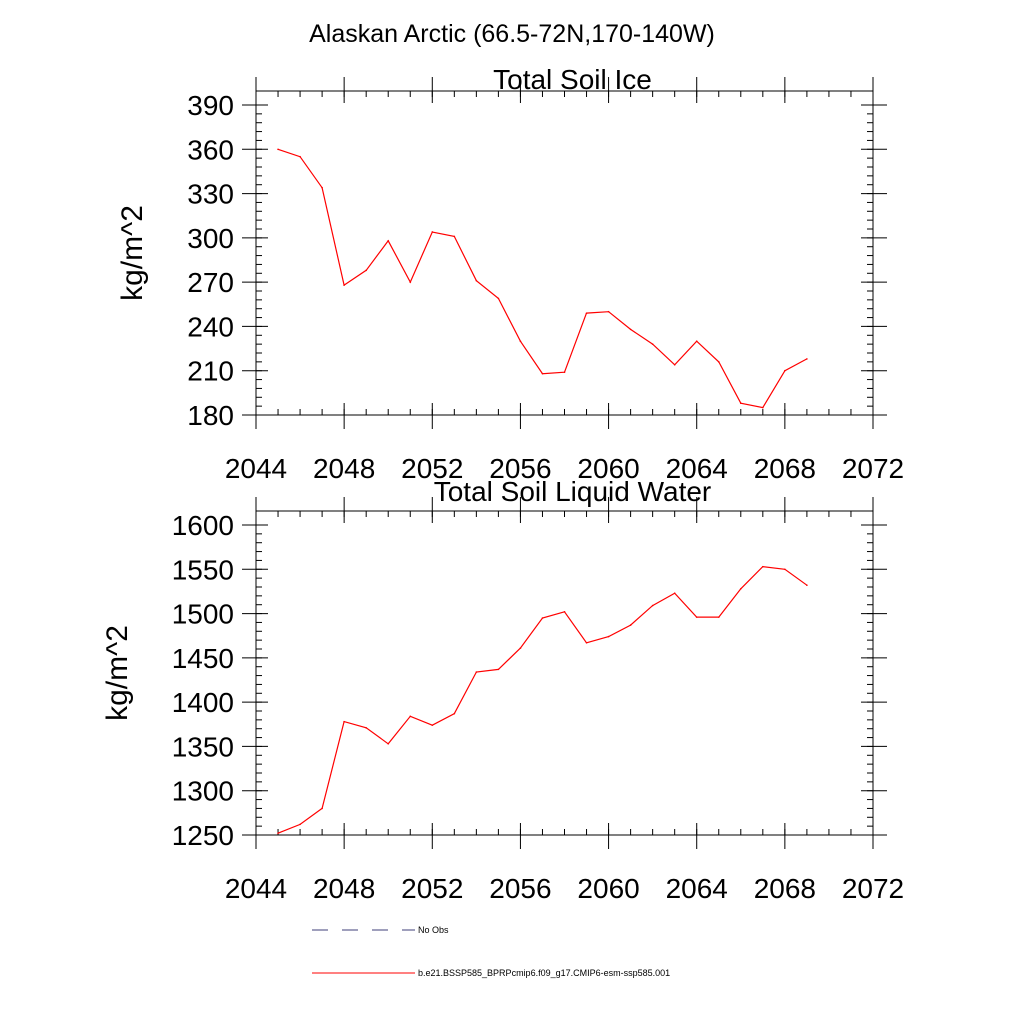 The width and height of the screenshot is (1024, 1024). I want to click on y-tick-label: 1600, so click(203, 525).